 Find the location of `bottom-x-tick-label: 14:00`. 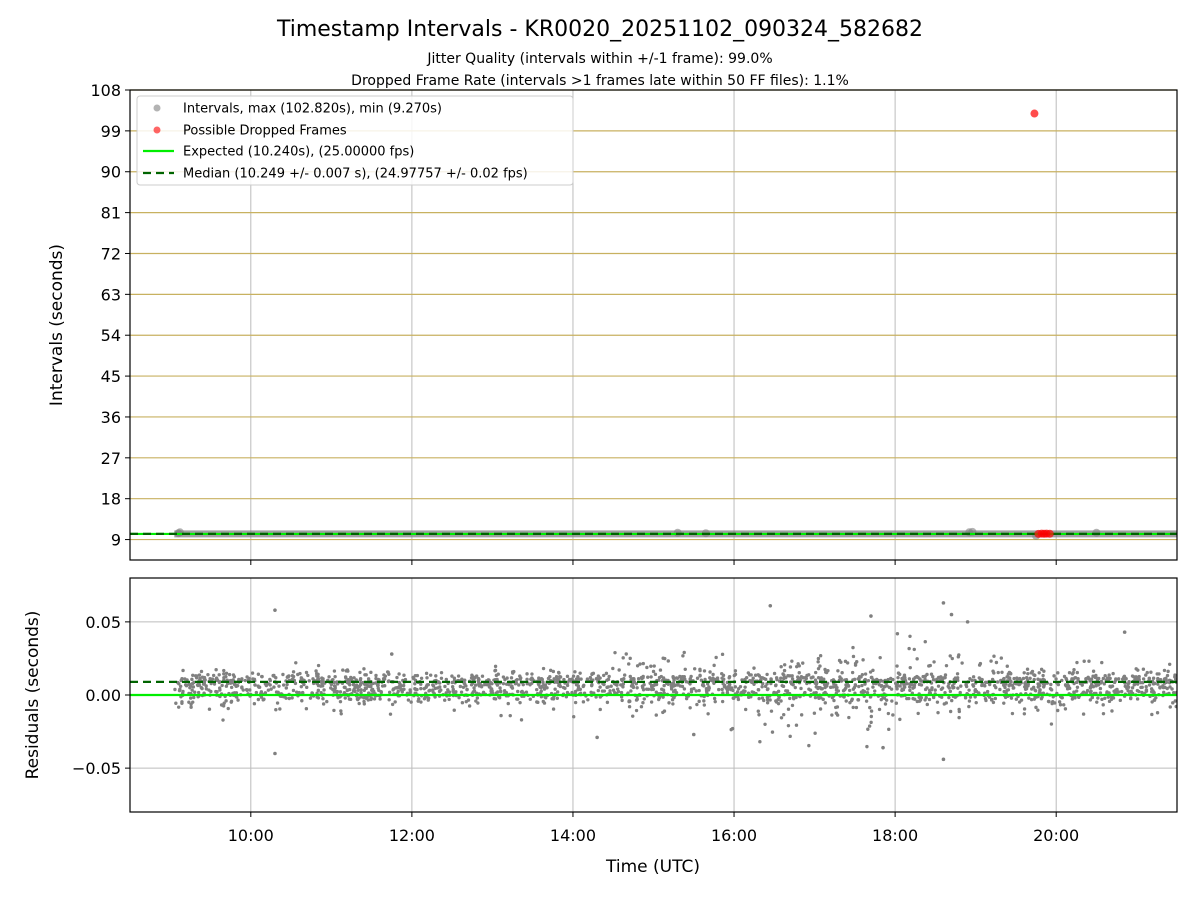

bottom-x-tick-label: 14:00 is located at coordinates (573, 835).